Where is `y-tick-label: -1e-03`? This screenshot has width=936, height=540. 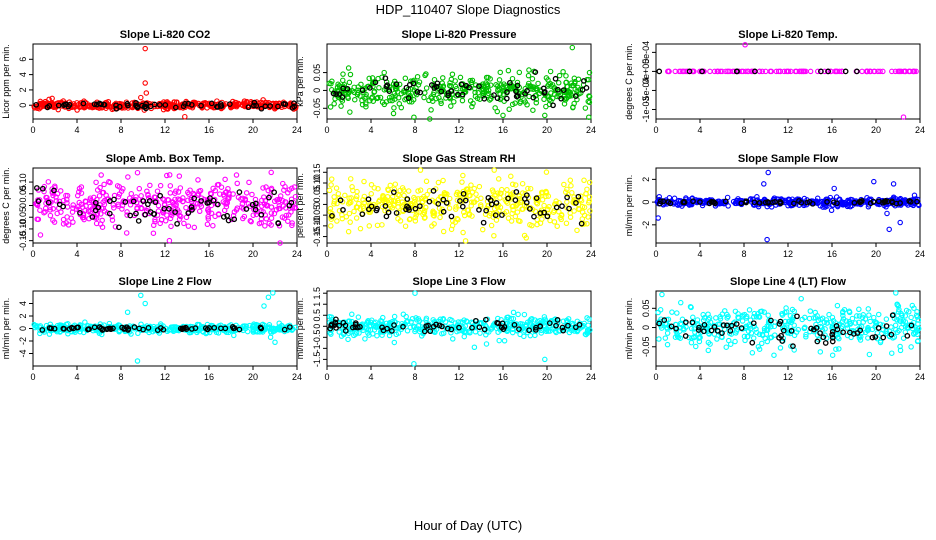
y-tick-label: -1e-03 is located at coordinates (646, 109).